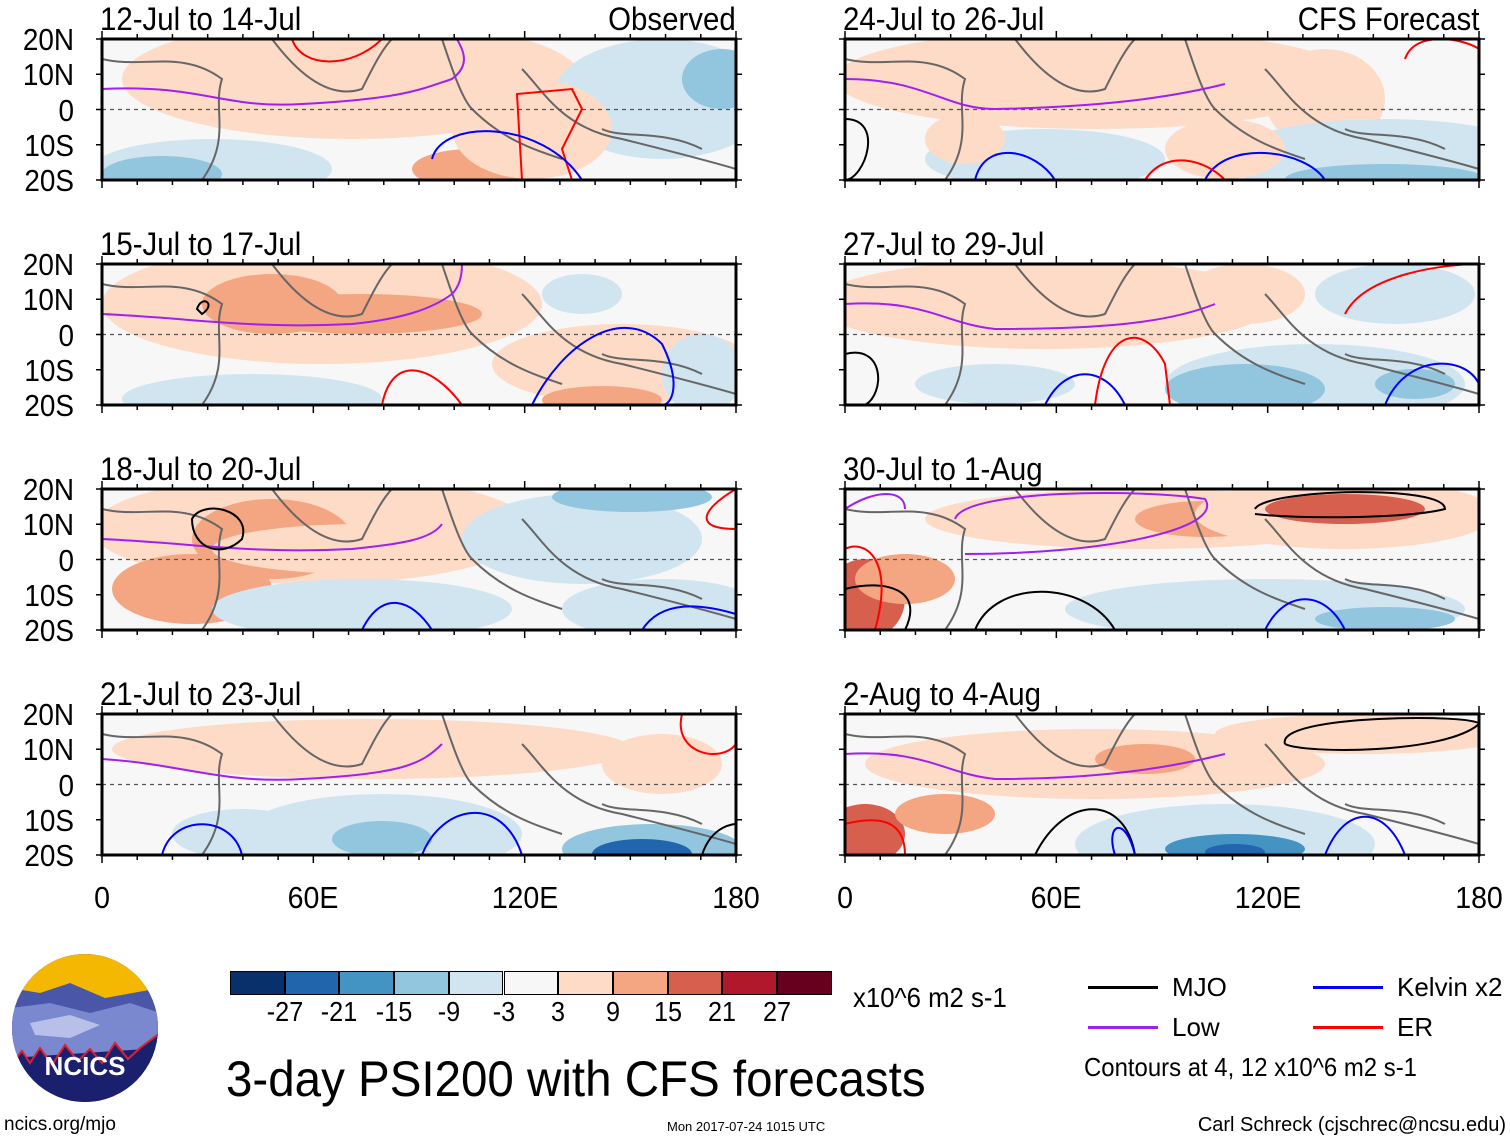 Image resolution: width=1510 pixels, height=1142 pixels. What do you see at coordinates (667, 1011) in the screenshot?
I see `colorbar-label: 15` at bounding box center [667, 1011].